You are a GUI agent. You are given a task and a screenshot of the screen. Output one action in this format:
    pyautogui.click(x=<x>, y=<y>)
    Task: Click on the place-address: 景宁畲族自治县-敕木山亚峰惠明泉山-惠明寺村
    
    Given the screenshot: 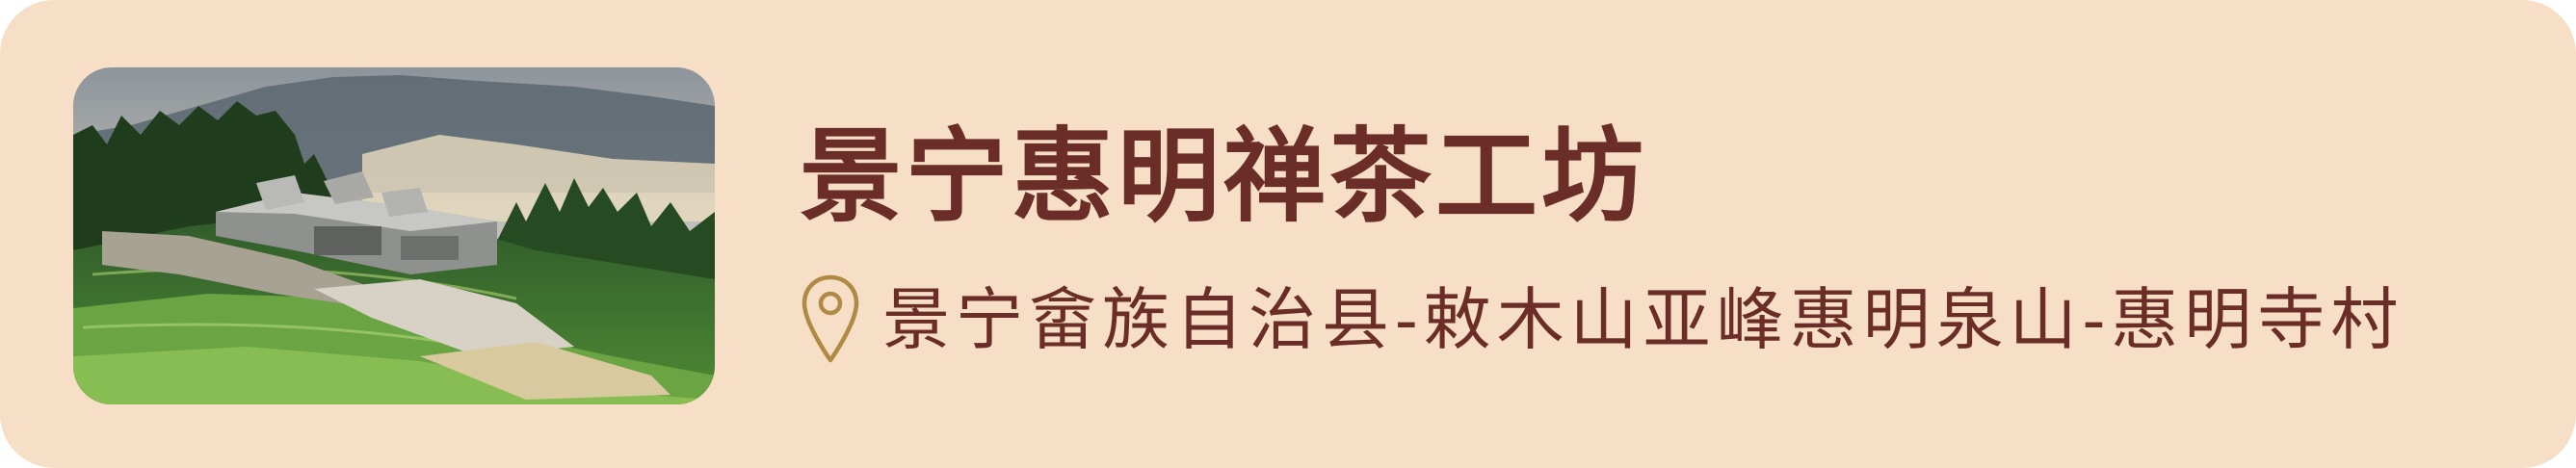 What is the action you would take?
    pyautogui.click(x=1644, y=319)
    